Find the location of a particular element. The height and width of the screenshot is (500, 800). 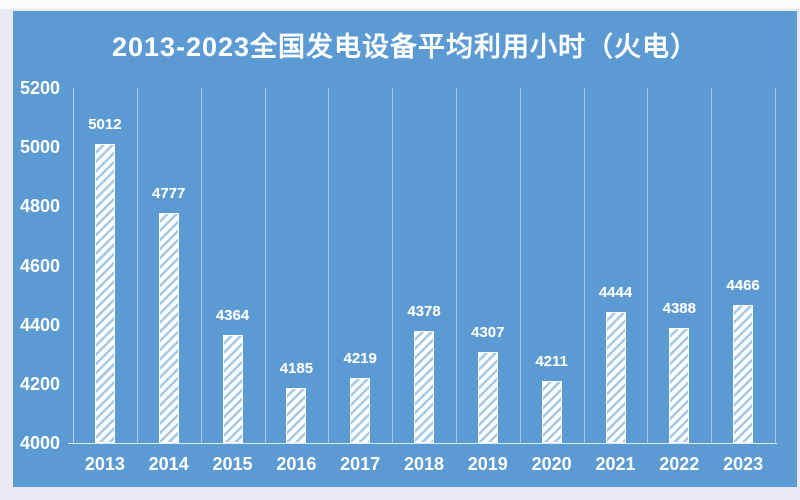

bar-value-label: 4444 is located at coordinates (615, 292).